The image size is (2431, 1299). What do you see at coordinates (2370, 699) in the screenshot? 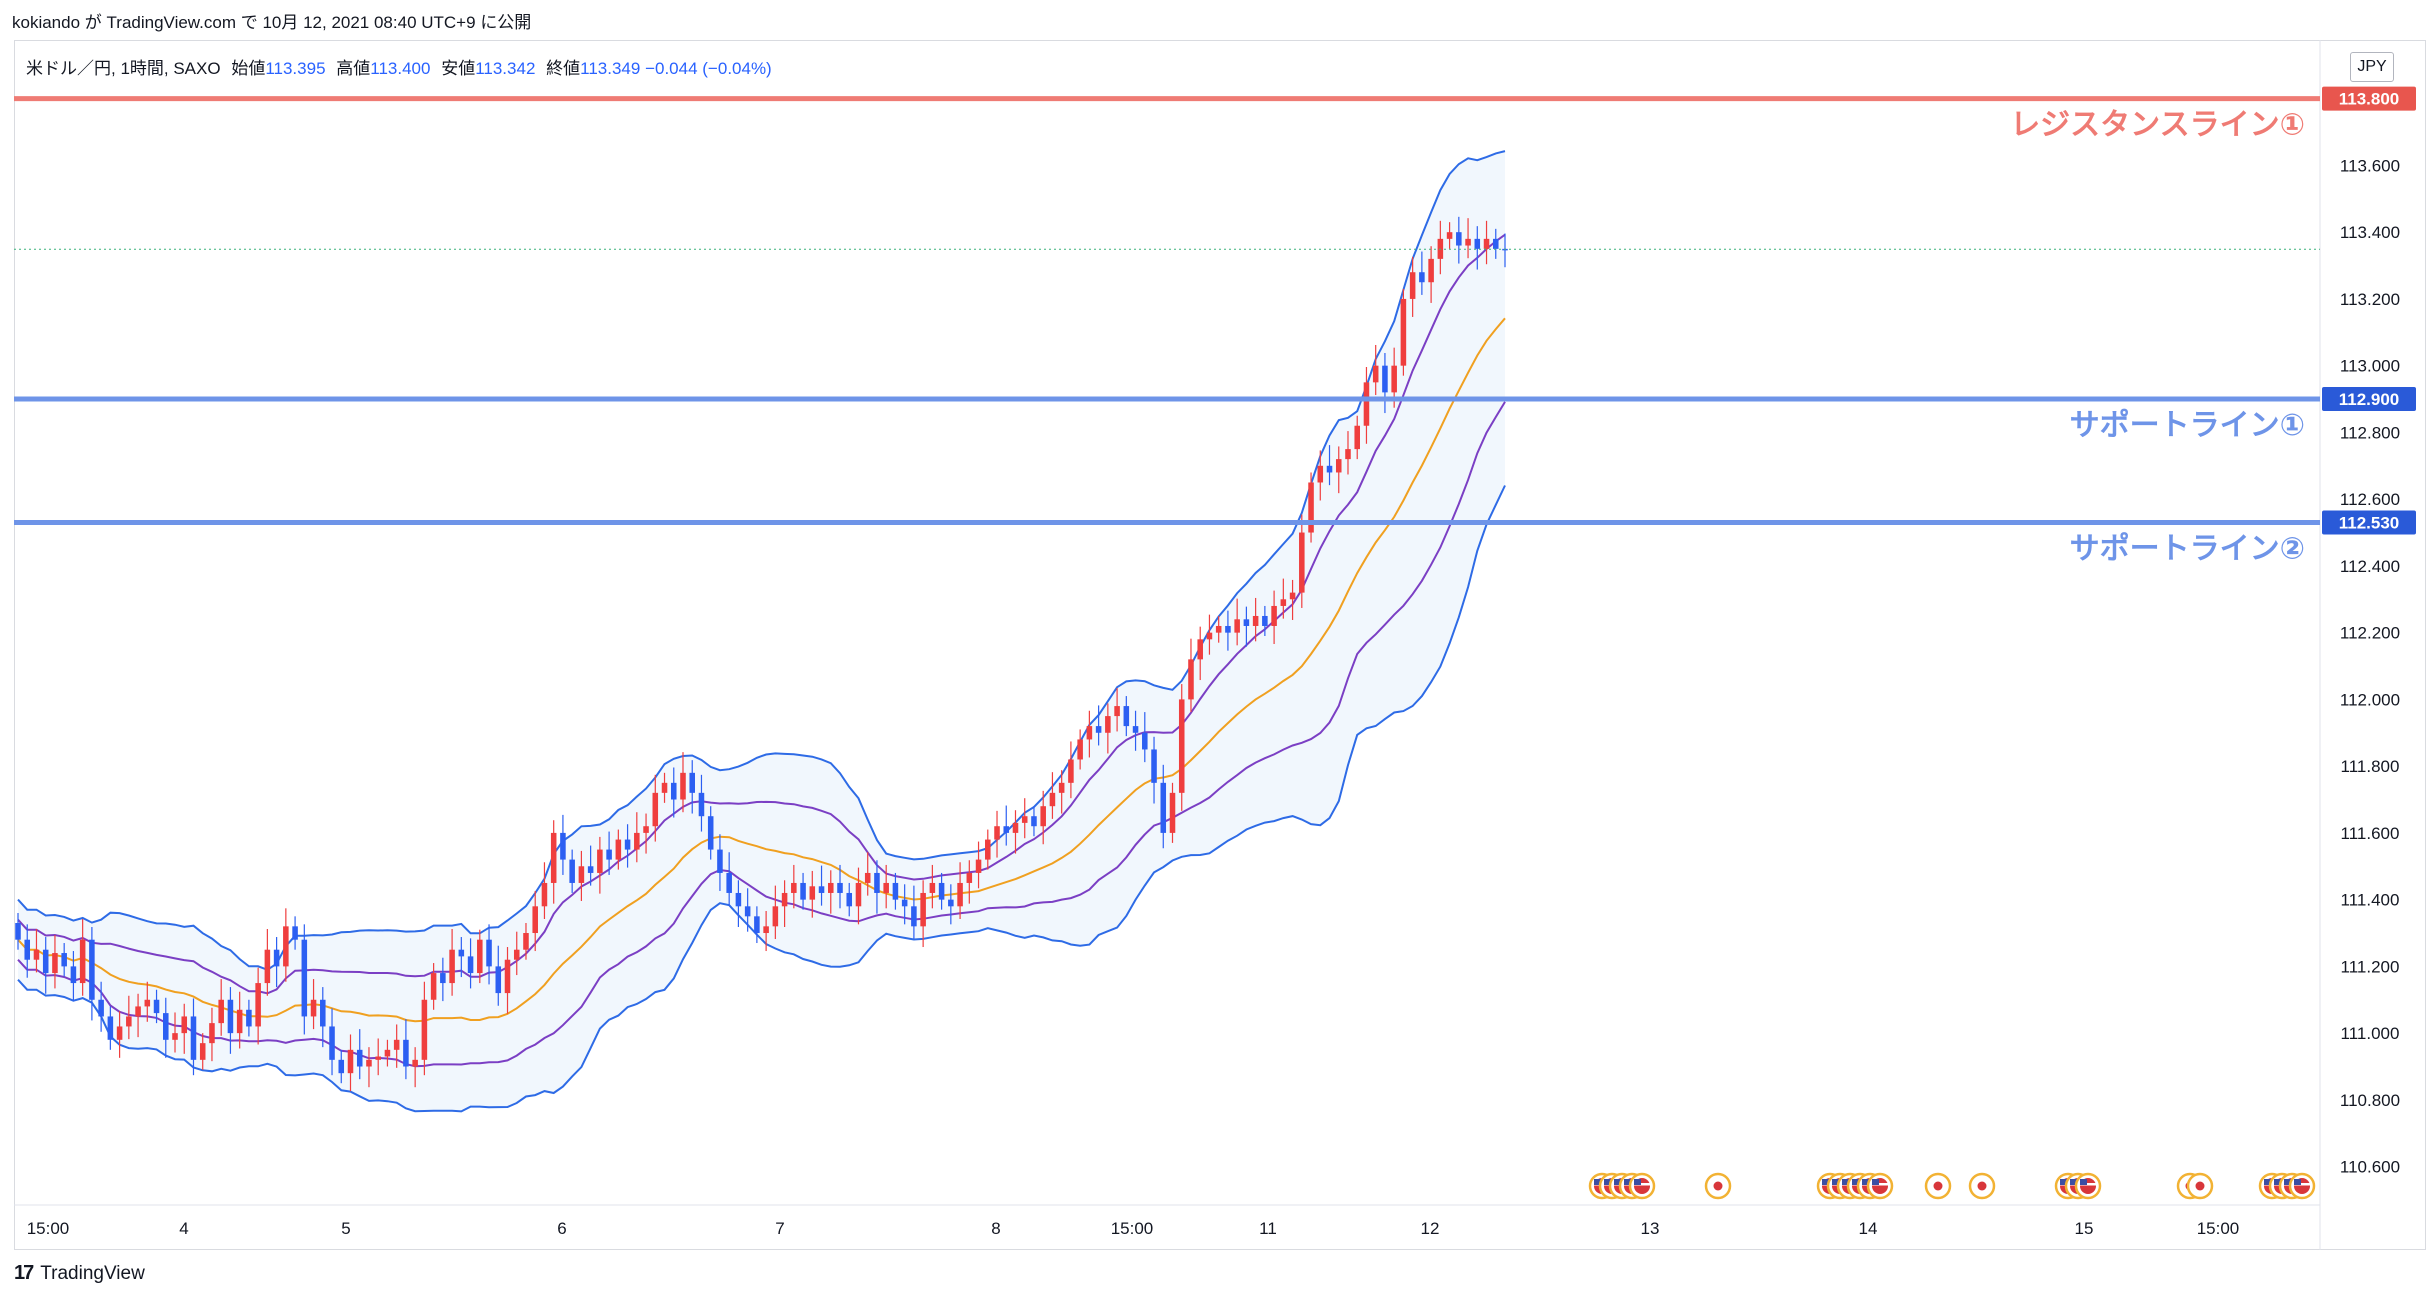
I see `y-tick-label-8: 112.000` at bounding box center [2370, 699].